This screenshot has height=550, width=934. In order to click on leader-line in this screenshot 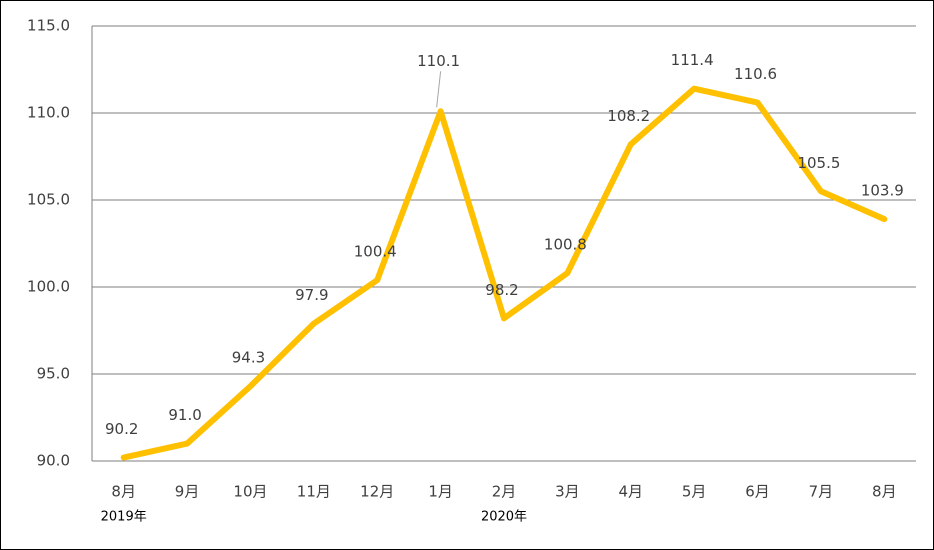, I will do `click(439, 89)`.